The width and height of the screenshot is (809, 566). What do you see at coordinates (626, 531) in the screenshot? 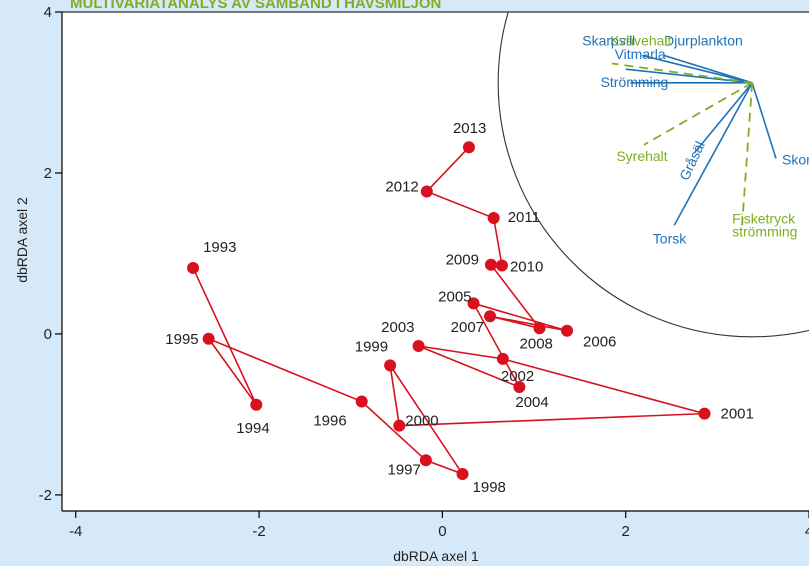
I see `x-tick-label: 2` at bounding box center [626, 531].